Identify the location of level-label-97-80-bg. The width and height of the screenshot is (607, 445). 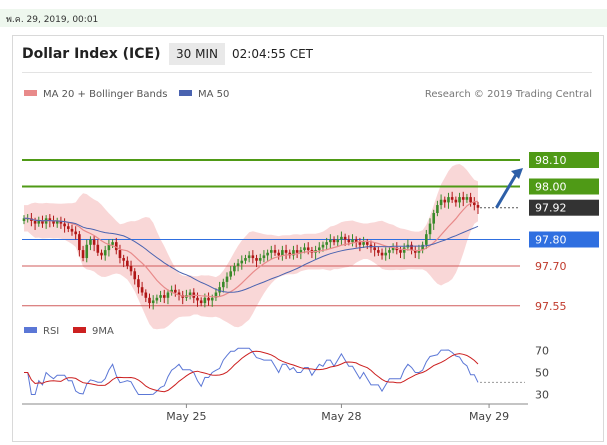
(564, 239).